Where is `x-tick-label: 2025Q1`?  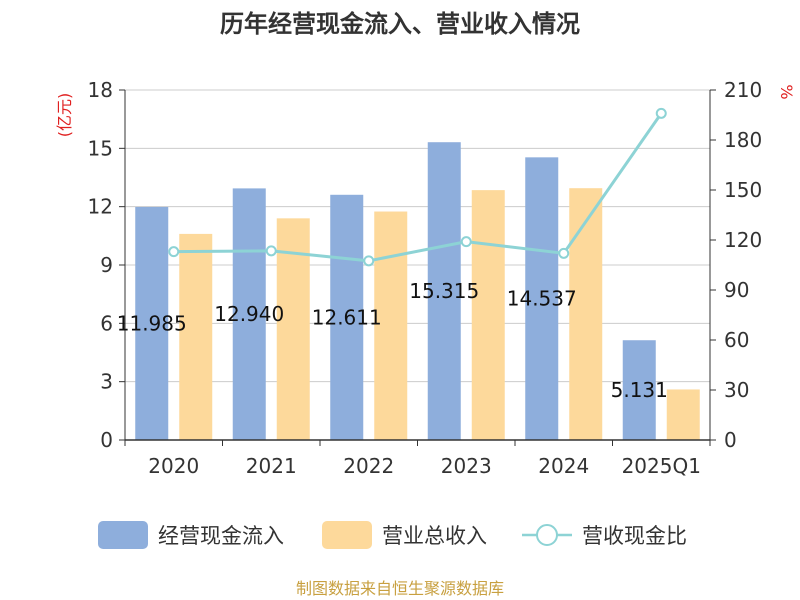
x-tick-label: 2025Q1 is located at coordinates (661, 466).